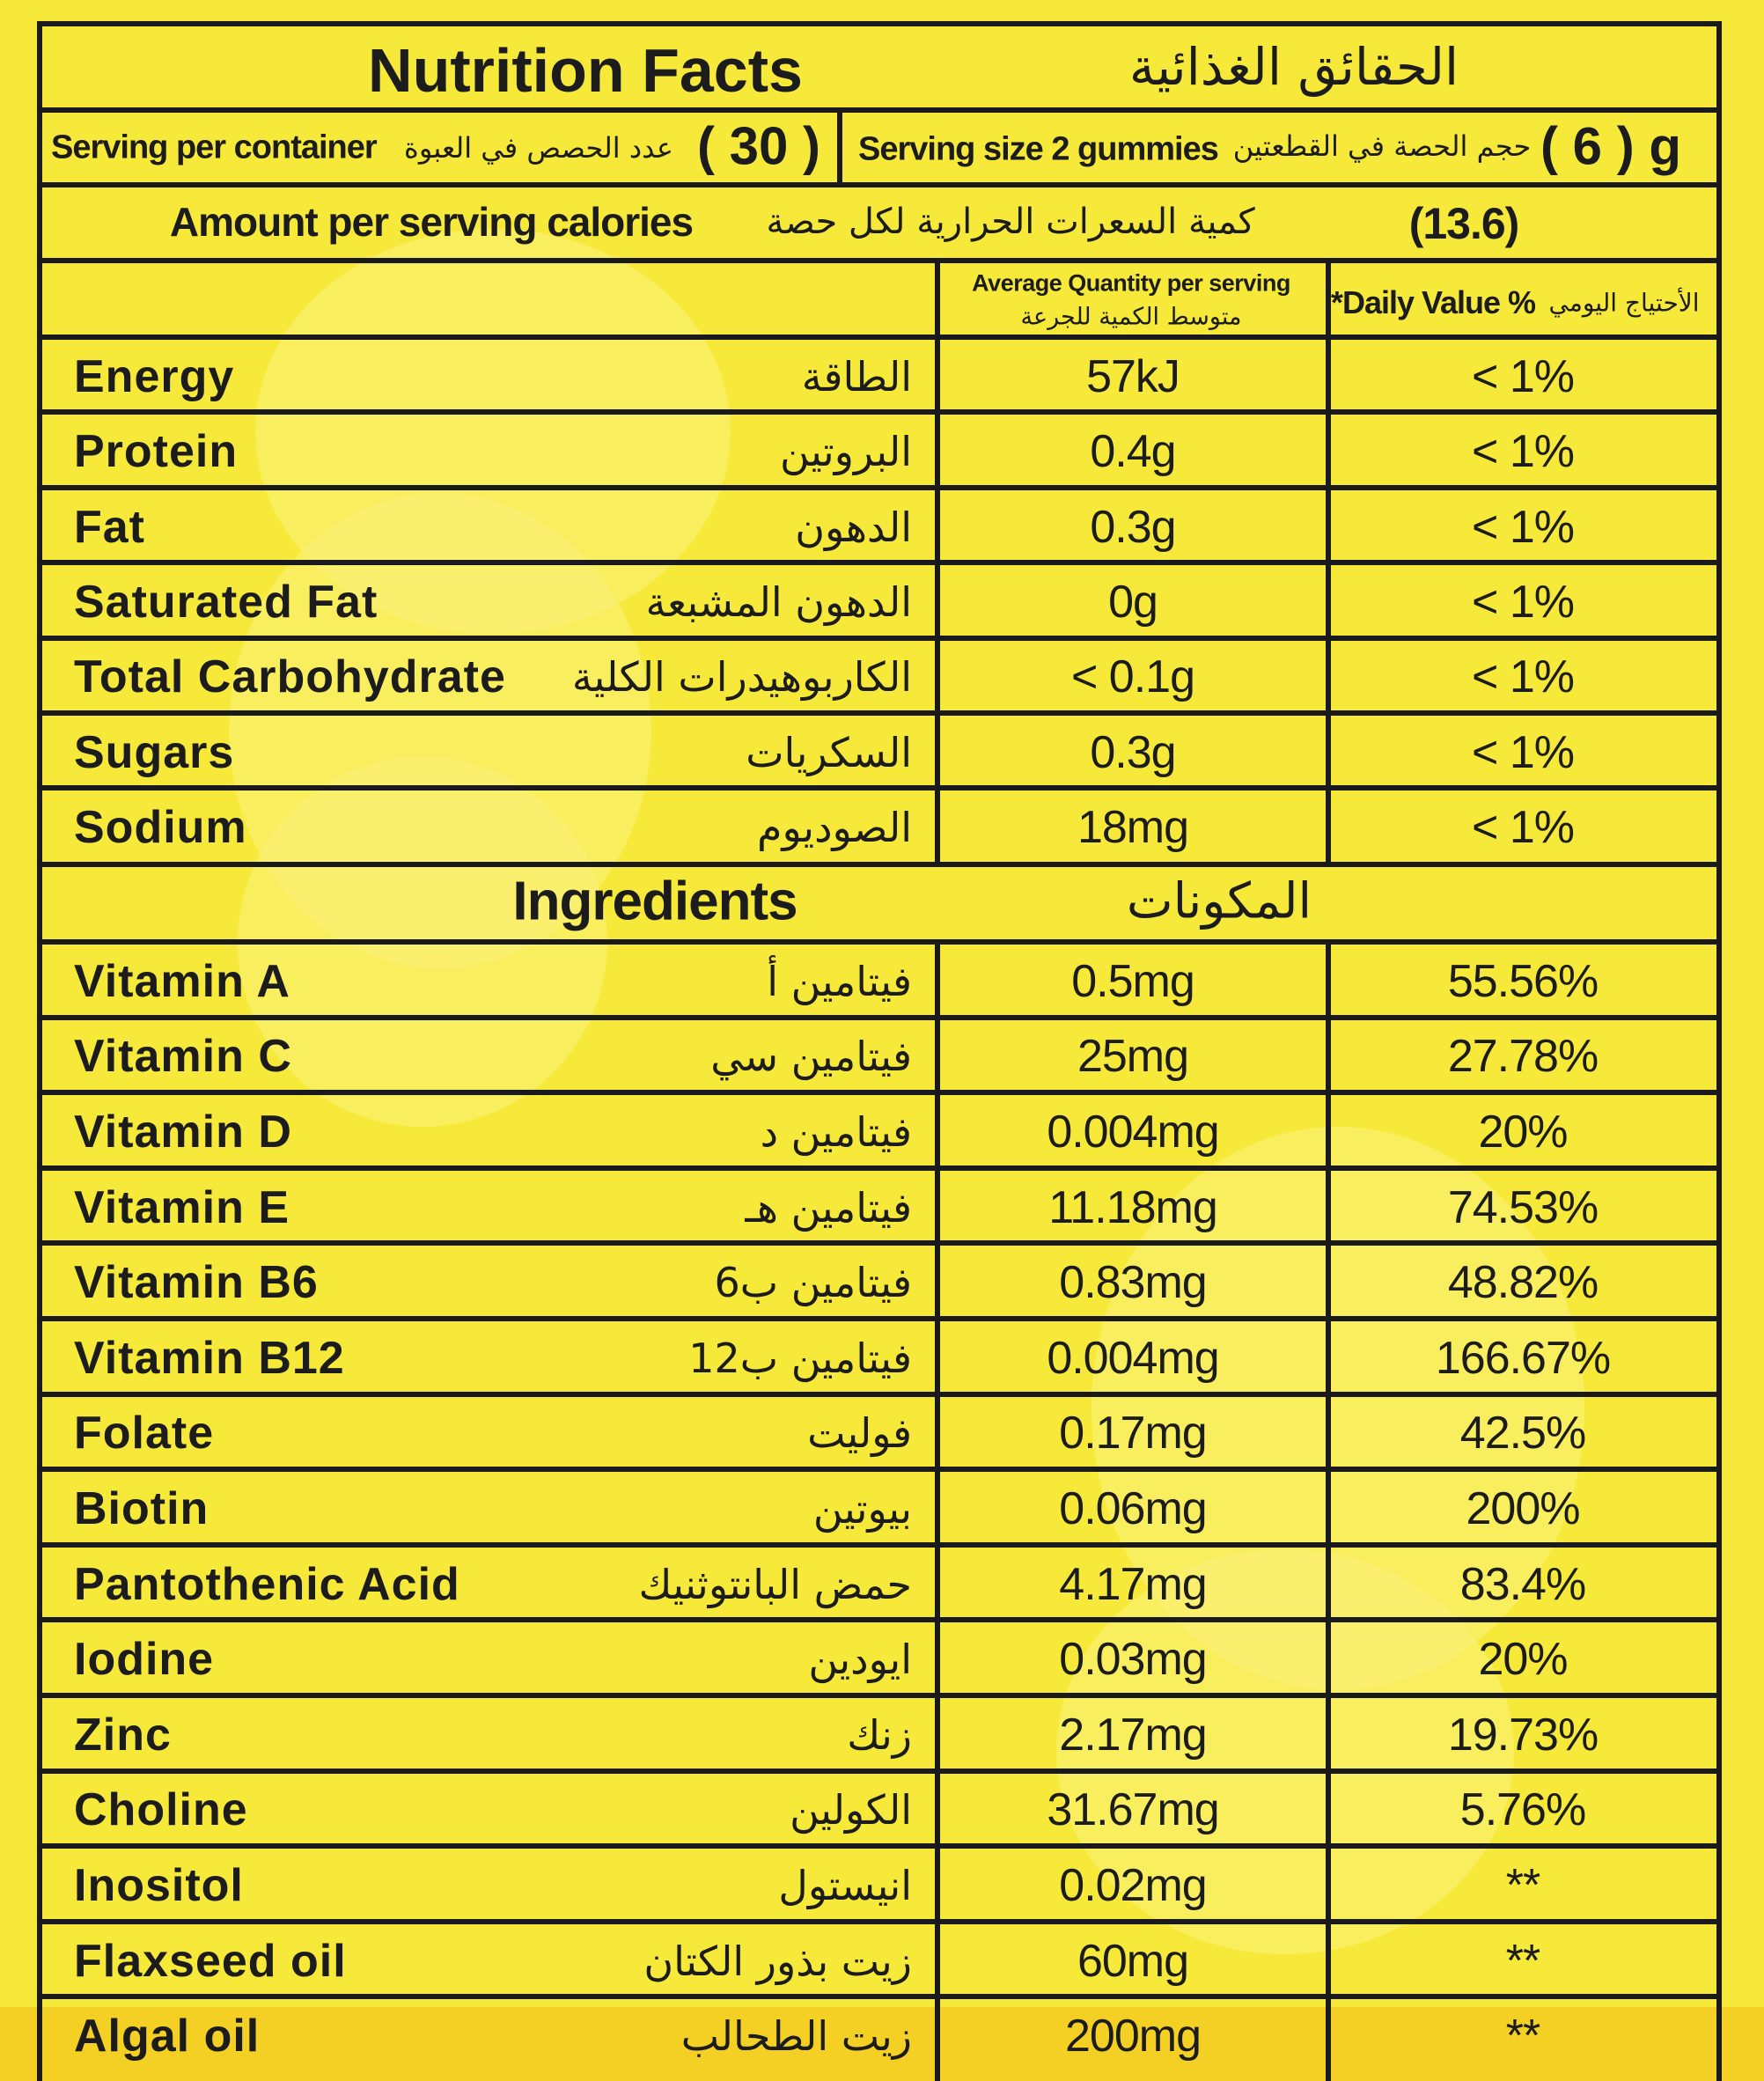 Image resolution: width=1764 pixels, height=2081 pixels. I want to click on row-name-ar: السكريات, so click(829, 752).